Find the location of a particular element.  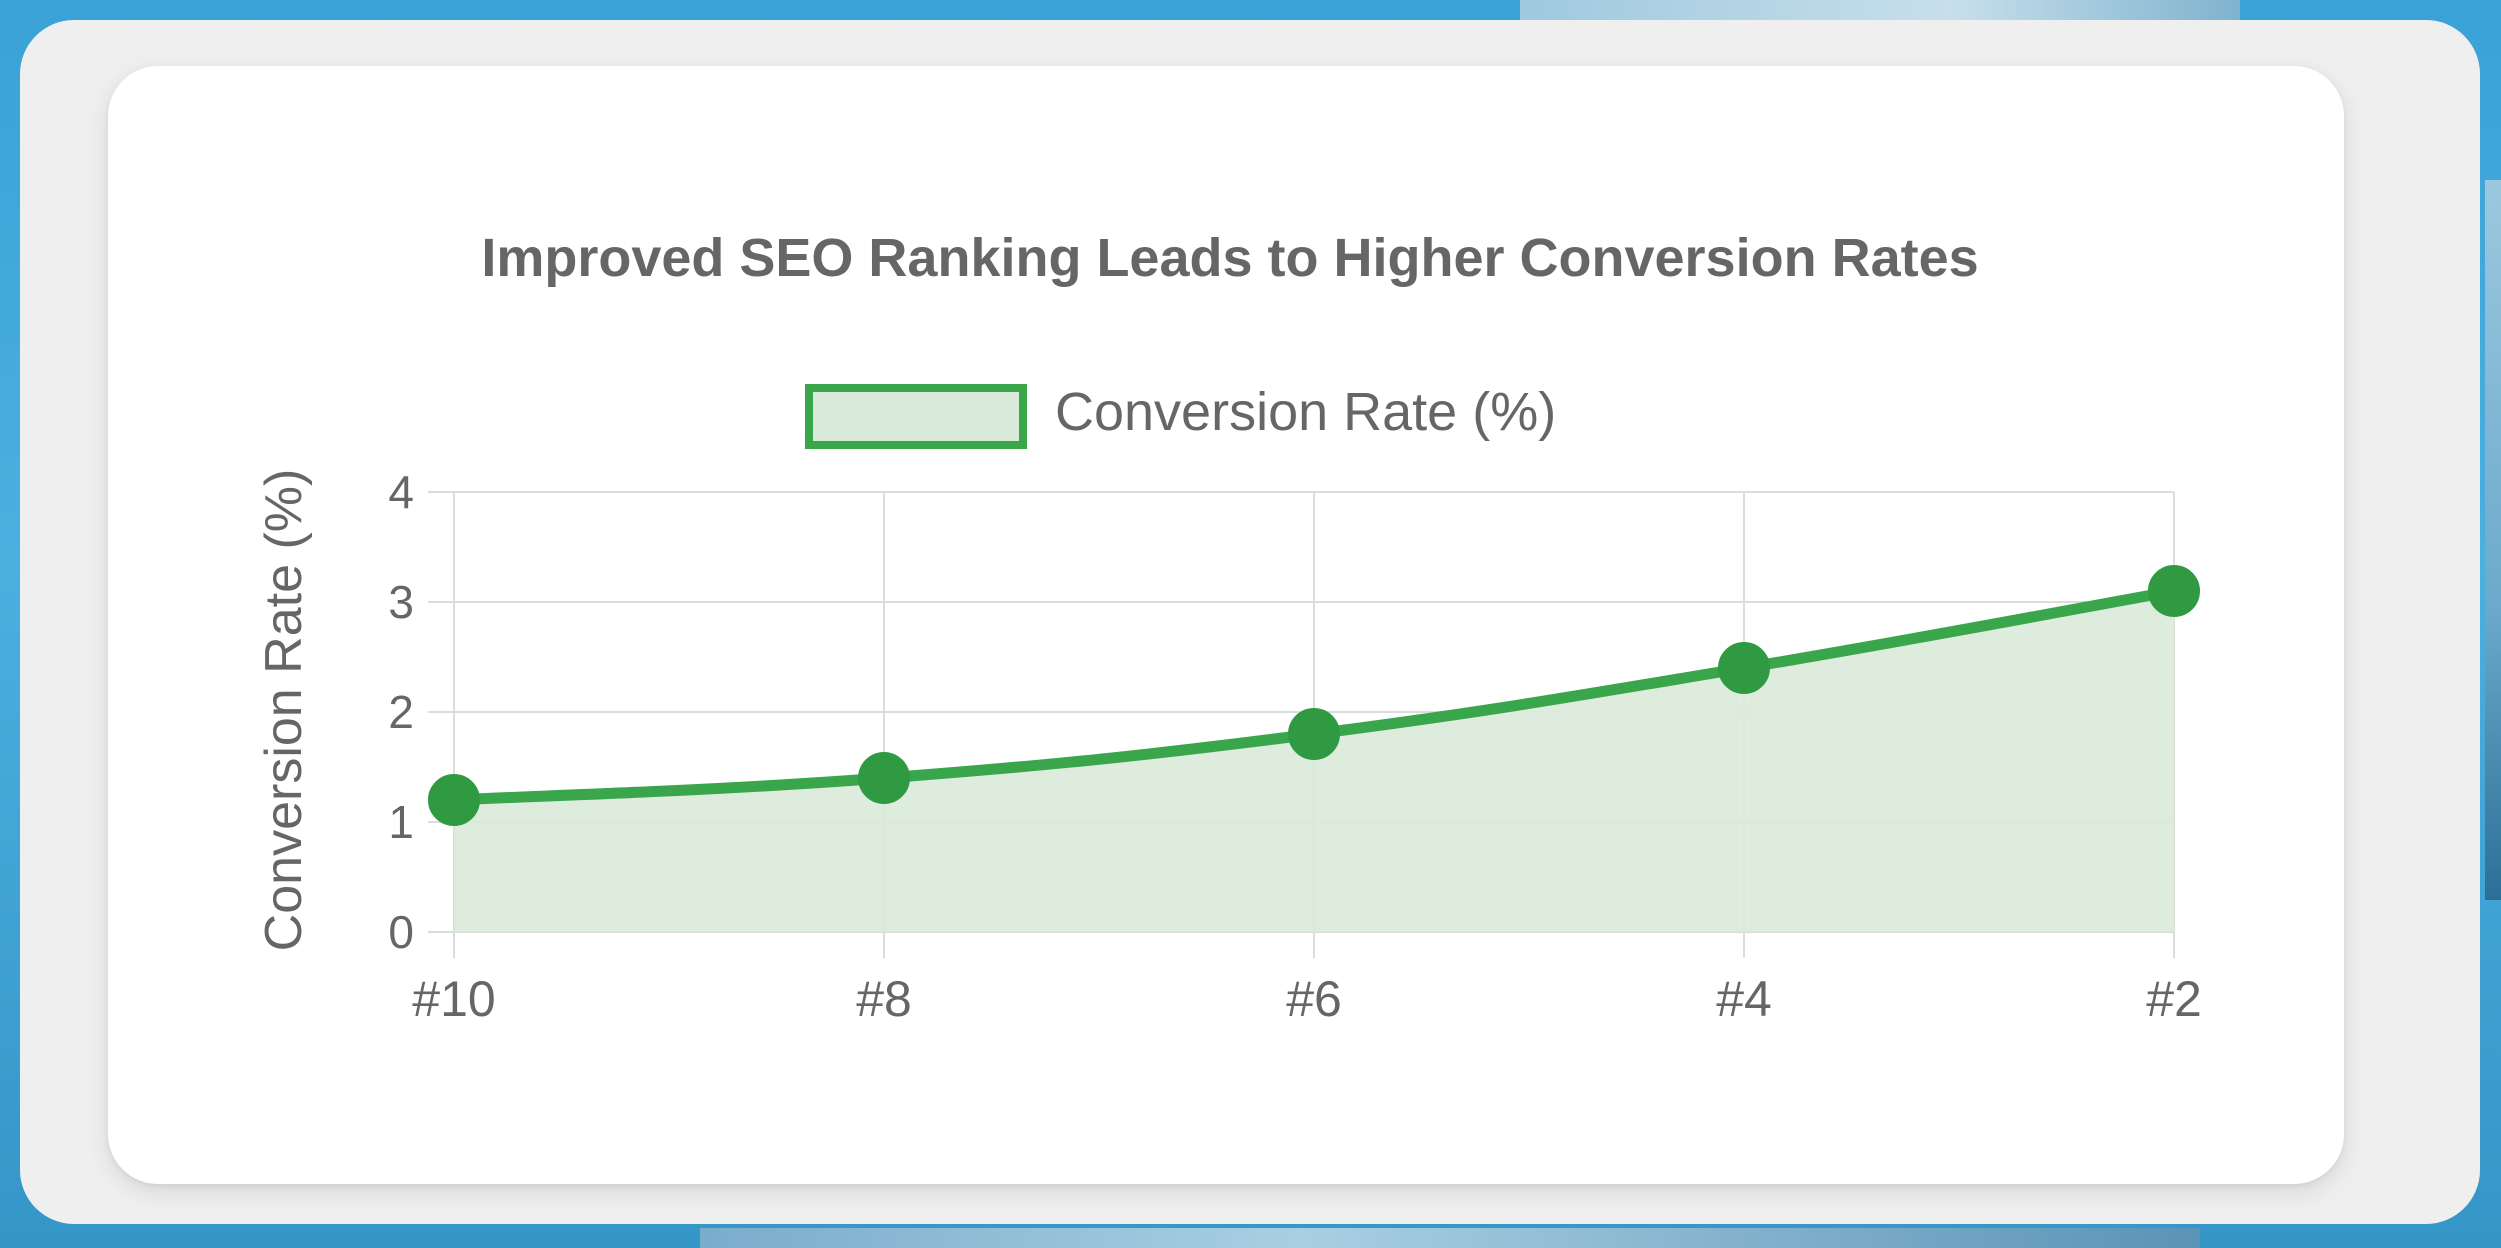

background-strip-bottom is located at coordinates (1450, 1238).